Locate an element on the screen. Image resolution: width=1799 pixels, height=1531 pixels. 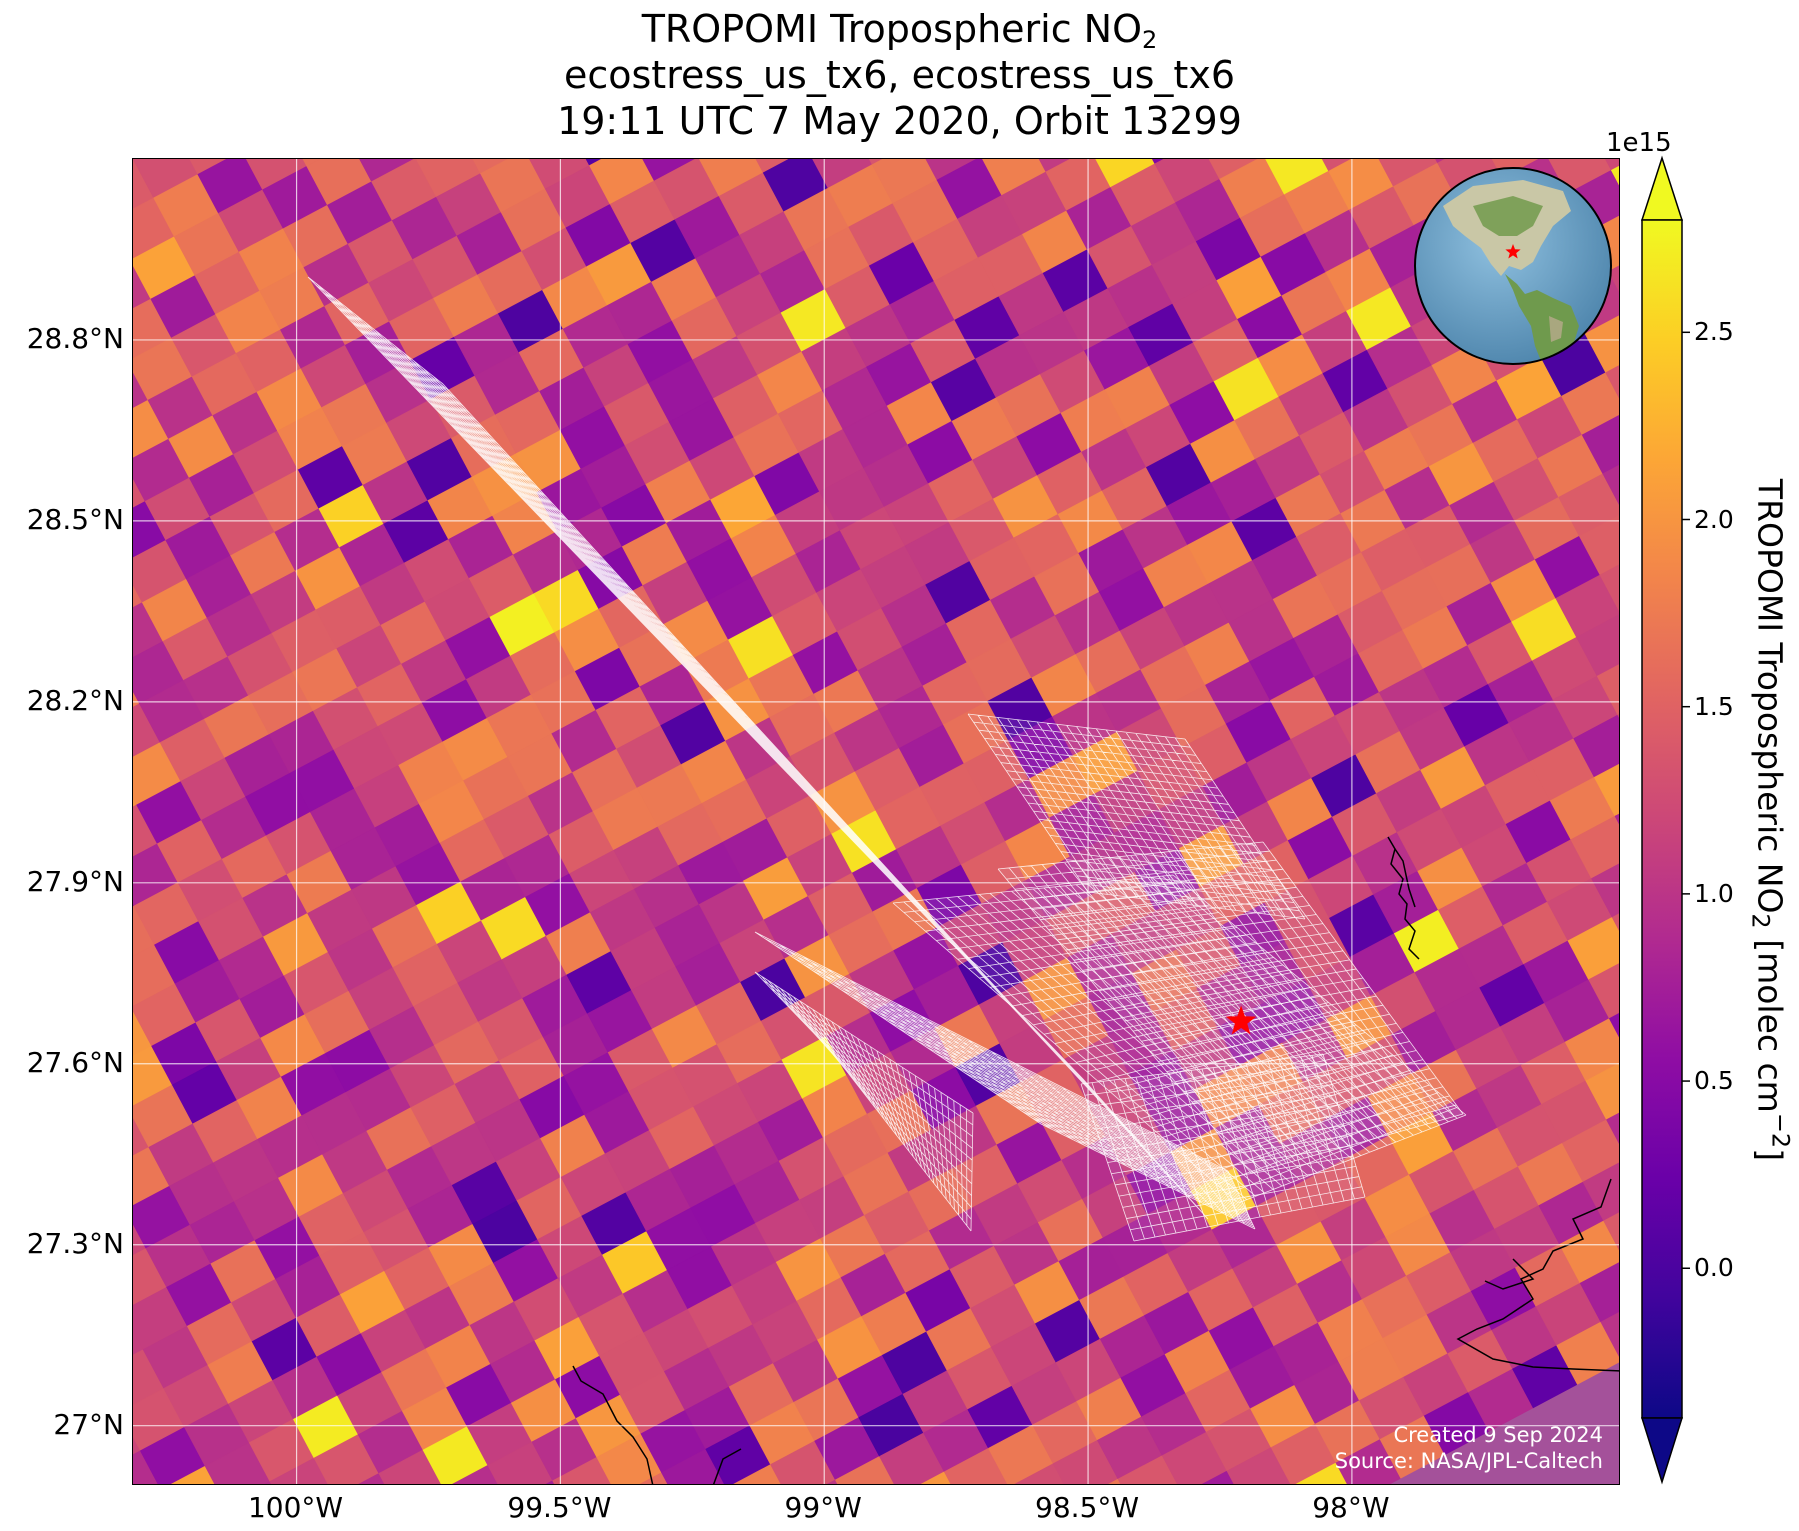
longitude-label: 98°W is located at coordinates (1351, 1507).